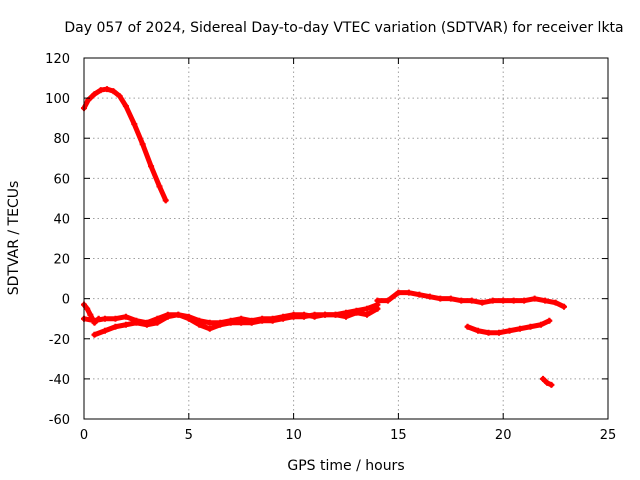 Image resolution: width=640 pixels, height=480 pixels. What do you see at coordinates (66, 300) in the screenshot?
I see `y-tick-label: 0` at bounding box center [66, 300].